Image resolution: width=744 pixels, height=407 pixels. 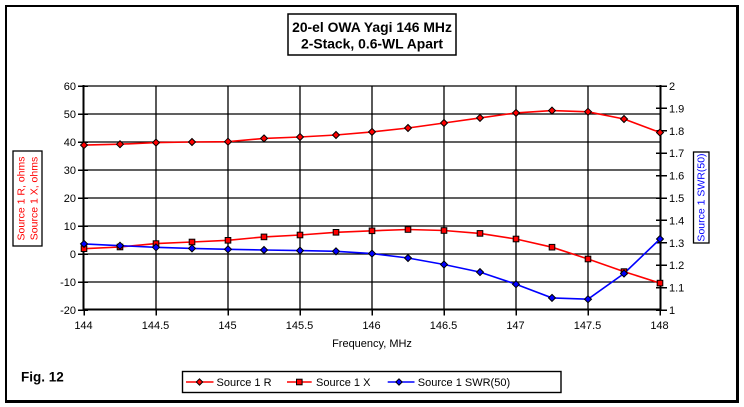 What do you see at coordinates (672, 87) in the screenshot?
I see `svg-text: 2` at bounding box center [672, 87].